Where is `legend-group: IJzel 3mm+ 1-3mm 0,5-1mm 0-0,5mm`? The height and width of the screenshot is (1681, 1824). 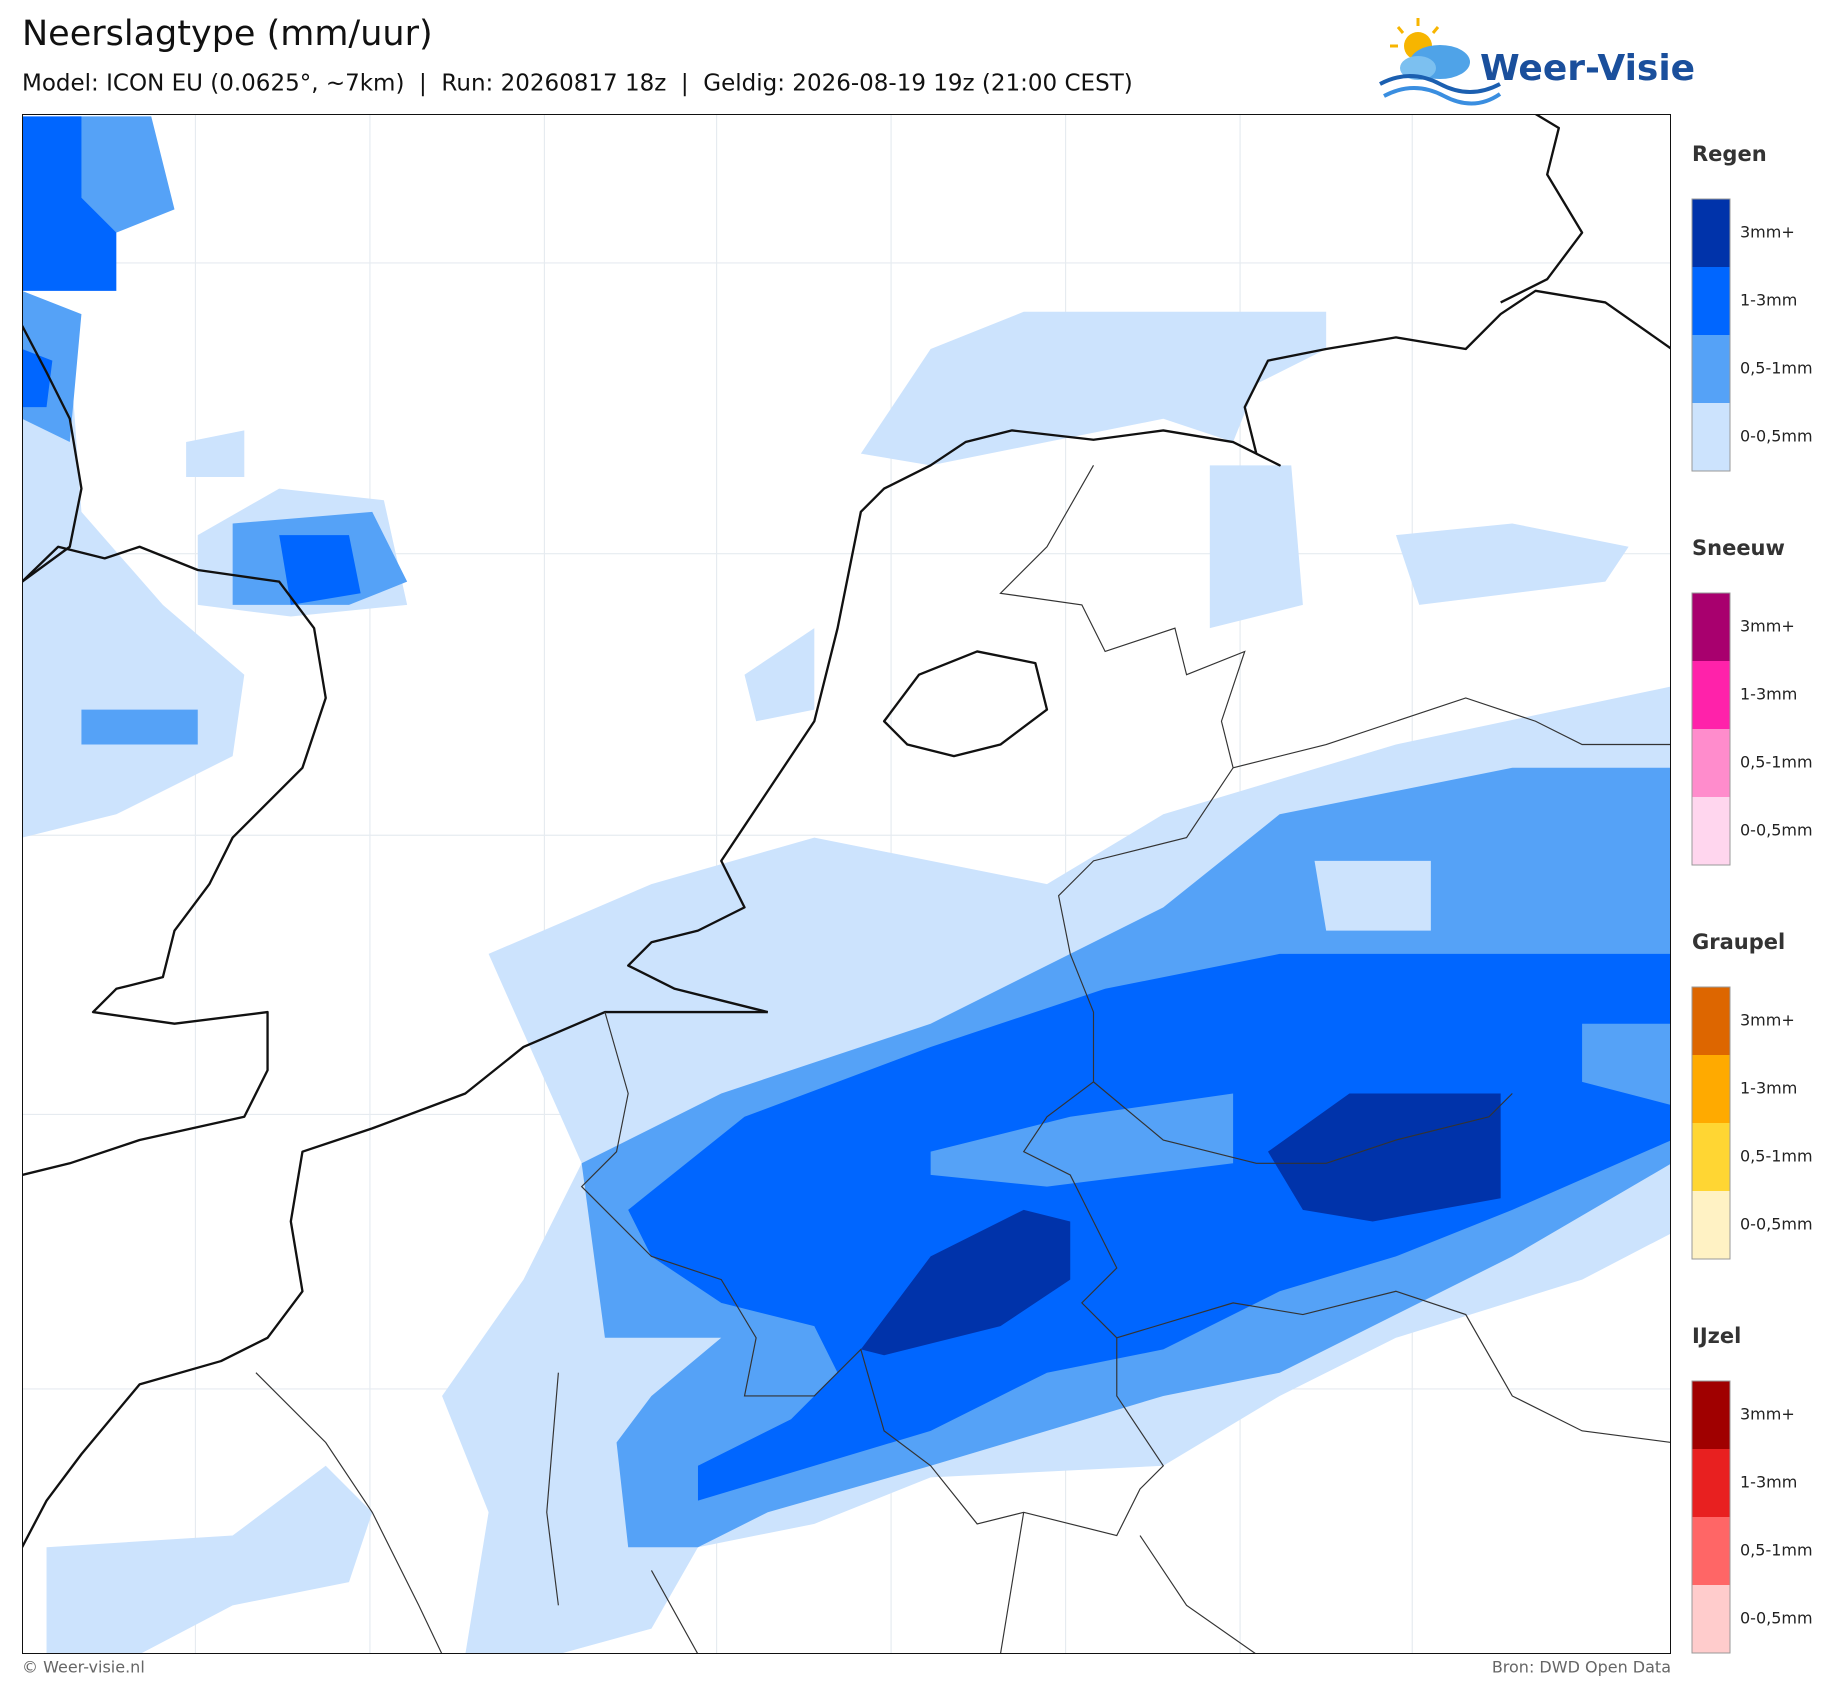
legend-group: IJzel 3mm+ 1-3mm 0,5-1mm 0-0,5mm is located at coordinates (1752, 1489).